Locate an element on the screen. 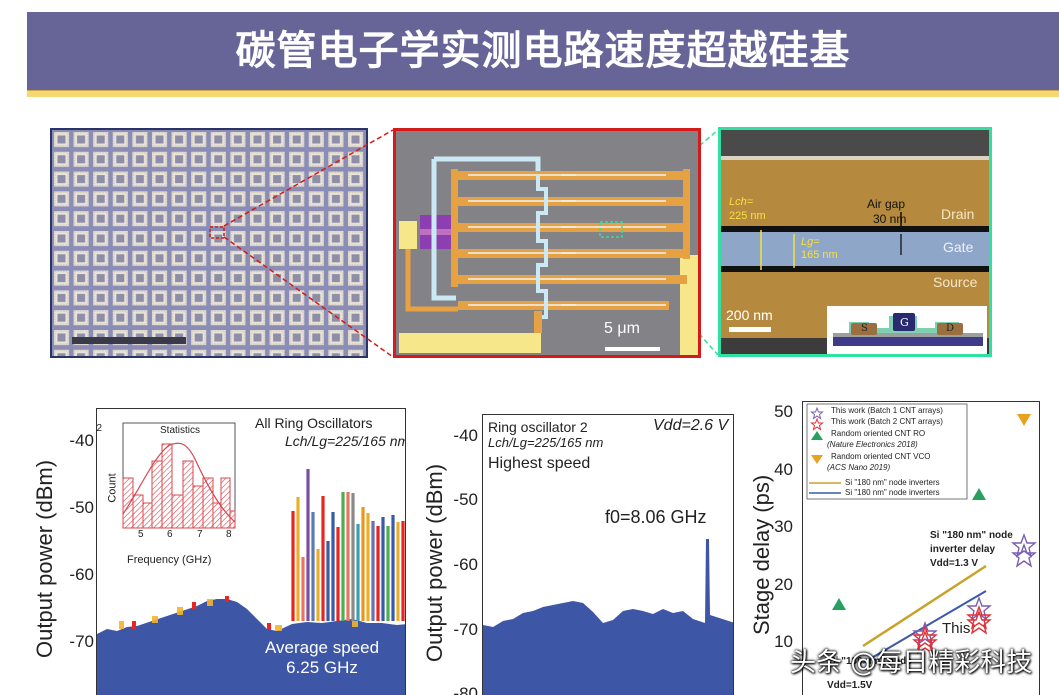  page-title: 碳管电子学实测电路速度超越硅基 is located at coordinates (543, 51).